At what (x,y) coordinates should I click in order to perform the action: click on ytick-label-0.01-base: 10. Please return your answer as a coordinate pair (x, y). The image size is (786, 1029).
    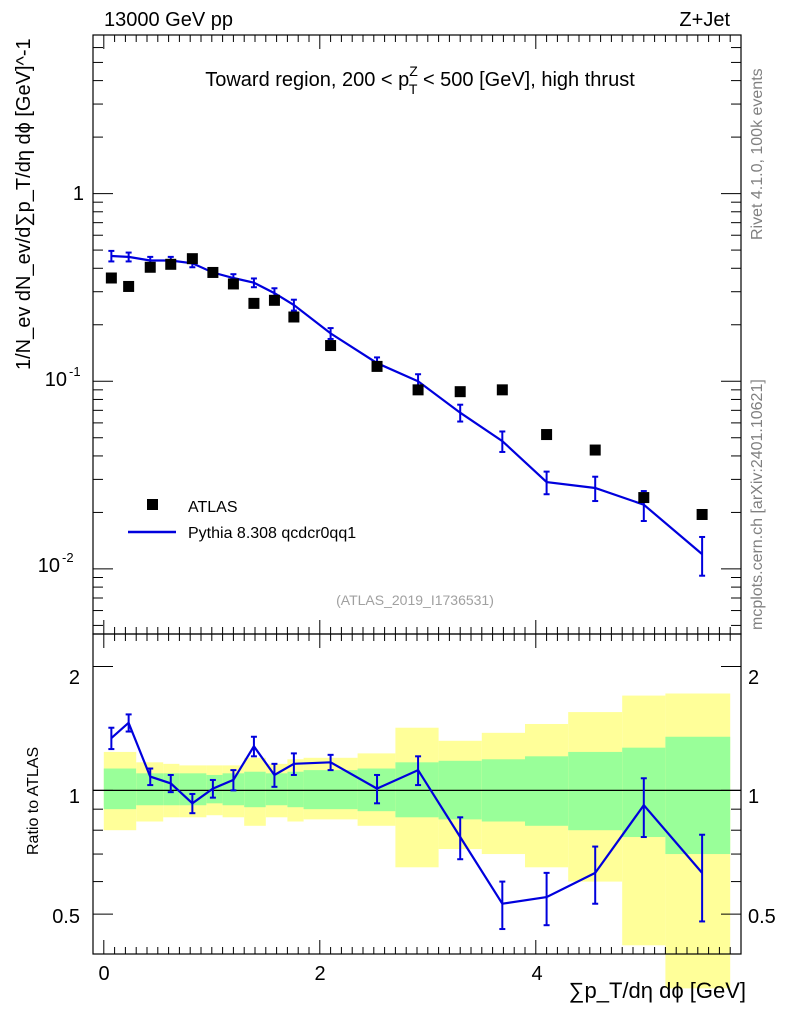
    Looking at the image, I should click on (49, 566).